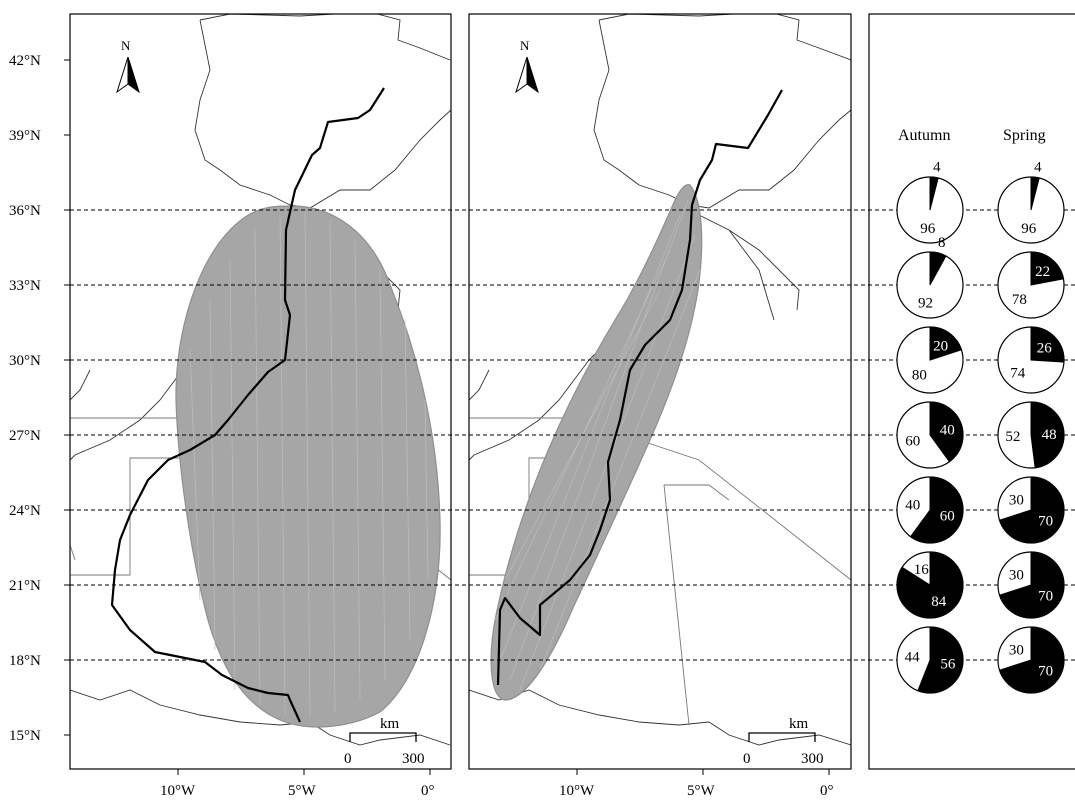 Image resolution: width=1075 pixels, height=805 pixels. What do you see at coordinates (912, 505) in the screenshot?
I see `pie-label-white: 40` at bounding box center [912, 505].